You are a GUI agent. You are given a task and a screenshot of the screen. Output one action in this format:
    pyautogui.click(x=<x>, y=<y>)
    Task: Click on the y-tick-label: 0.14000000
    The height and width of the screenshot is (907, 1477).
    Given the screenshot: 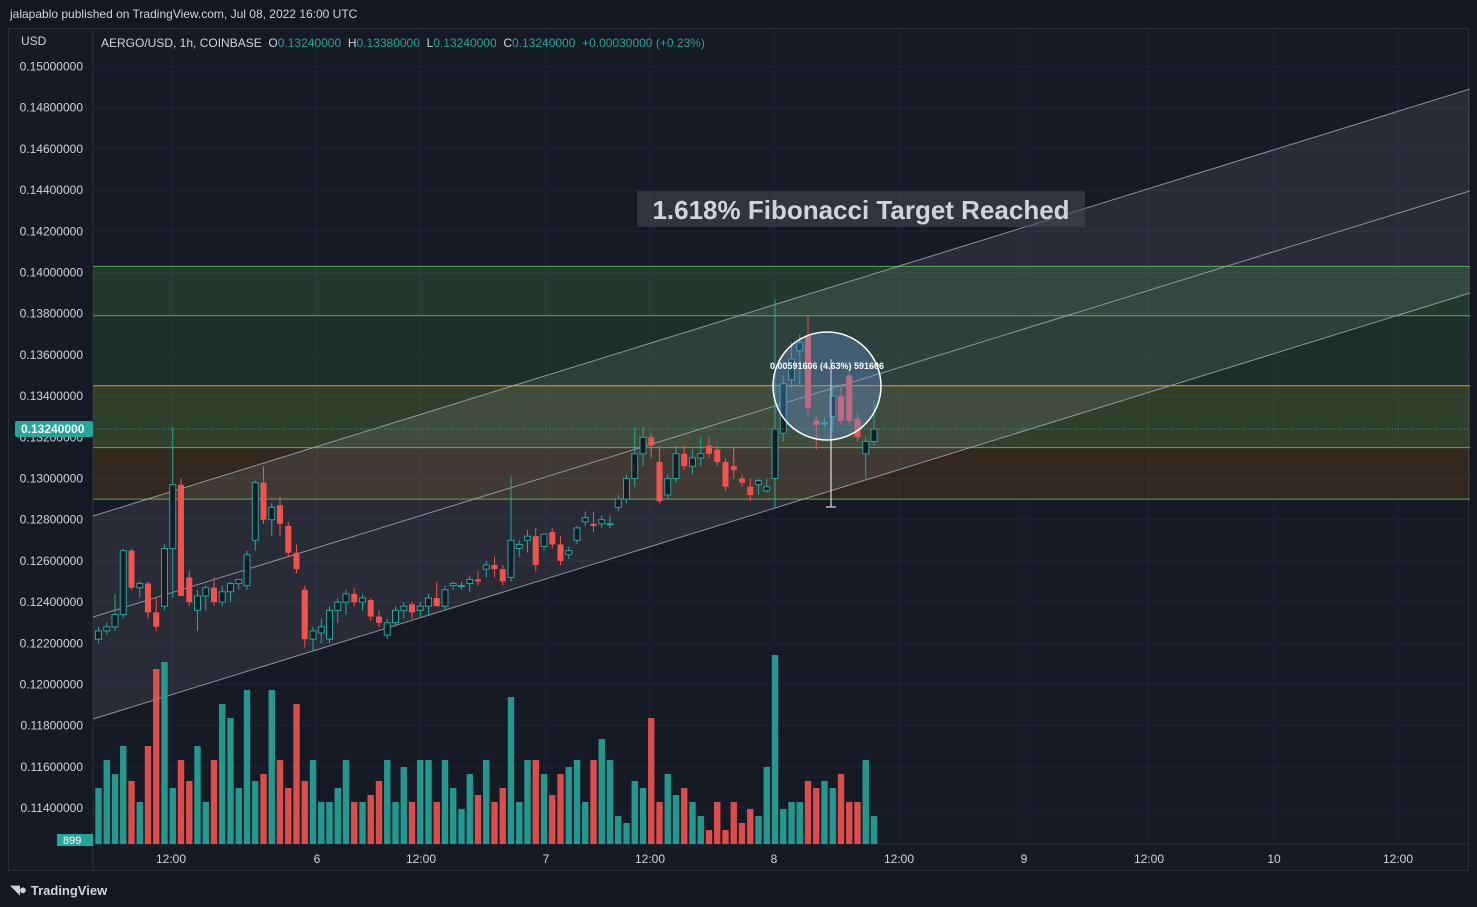 What is the action you would take?
    pyautogui.click(x=52, y=273)
    